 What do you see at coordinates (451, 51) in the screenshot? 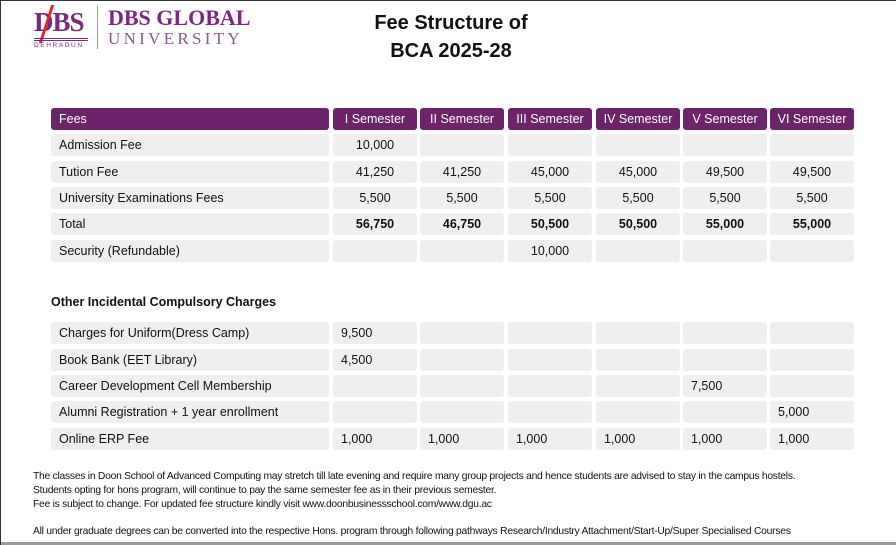
I see `title-line2: BCA 2025-28` at bounding box center [451, 51].